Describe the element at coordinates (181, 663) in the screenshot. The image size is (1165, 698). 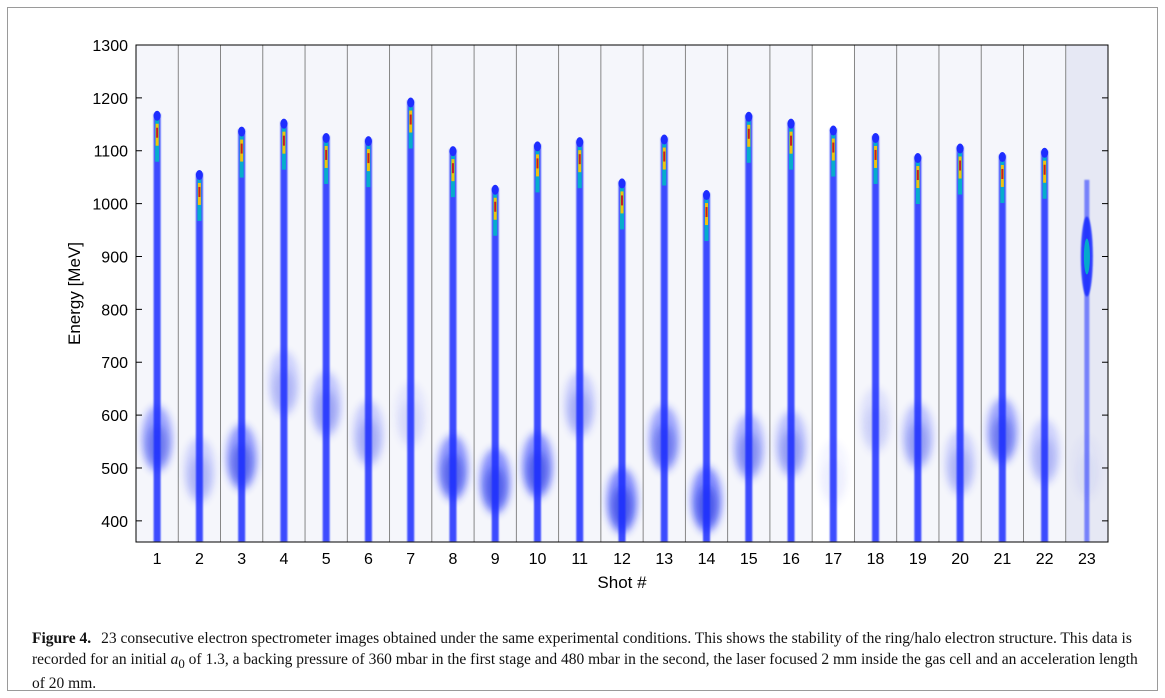
I see `caption-symbol-subscript: 0` at that location.